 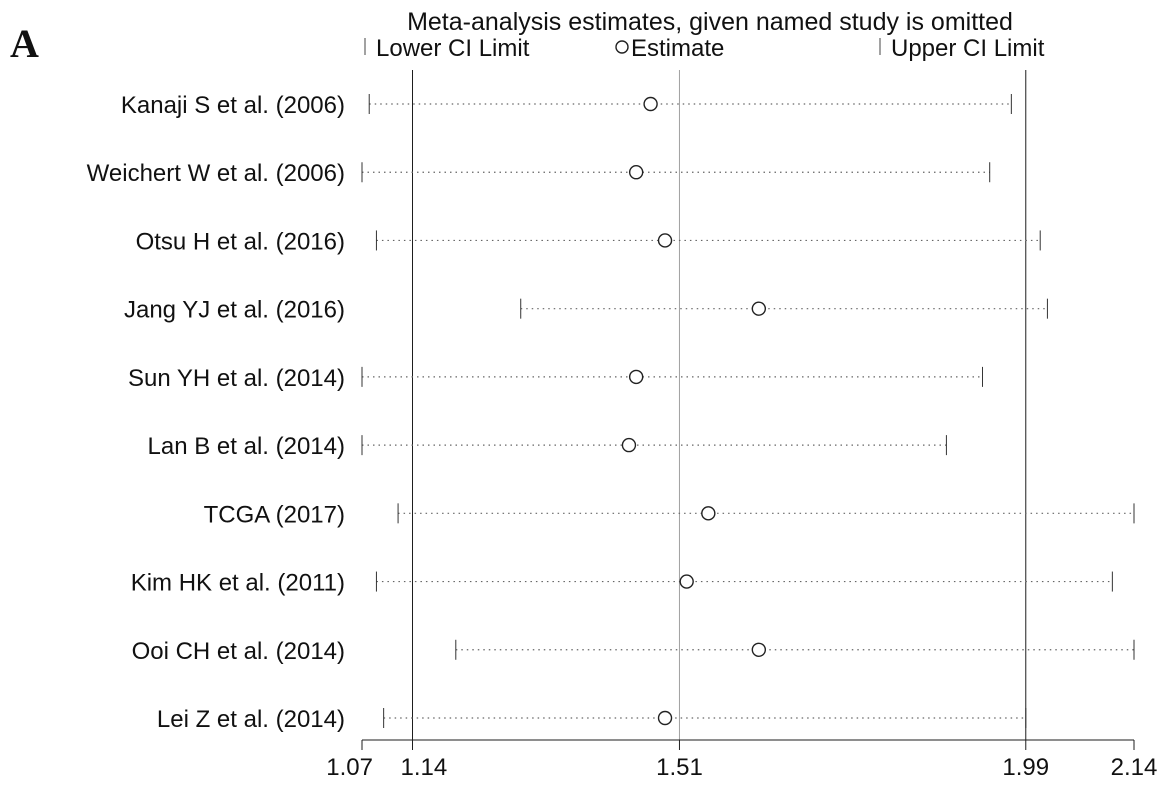 I want to click on study-row-tcga-2017: TCGA (2017), so click(x=669, y=514).